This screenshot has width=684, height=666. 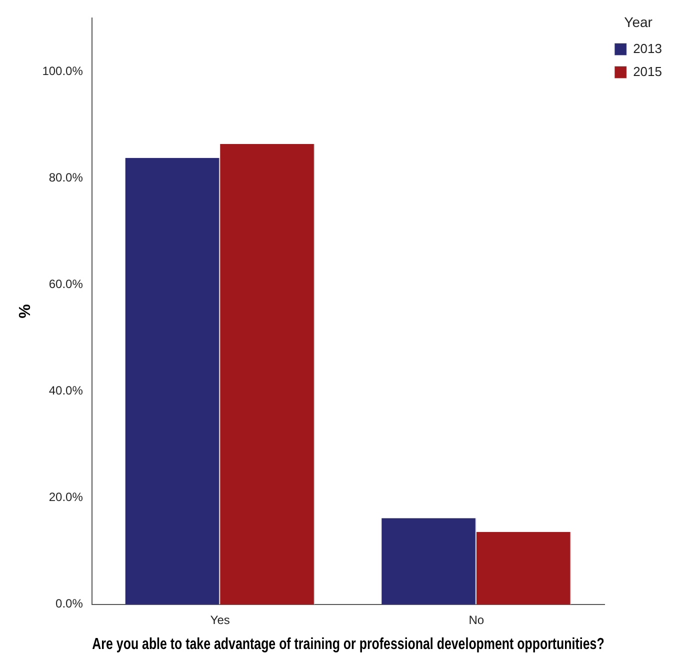 I want to click on y-axis-title: %, so click(x=25, y=311).